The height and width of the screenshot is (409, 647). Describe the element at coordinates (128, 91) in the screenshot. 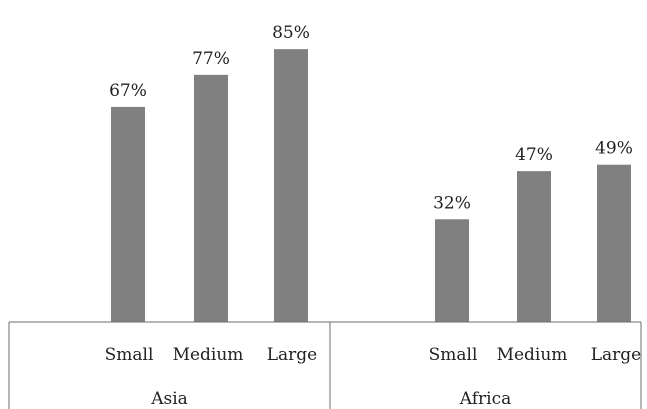

I see `value-label: 67%` at that location.